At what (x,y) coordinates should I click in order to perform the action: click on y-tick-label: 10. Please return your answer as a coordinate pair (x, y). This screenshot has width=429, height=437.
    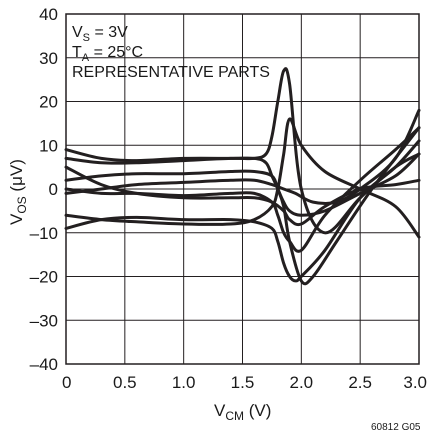
    Looking at the image, I should click on (48, 145).